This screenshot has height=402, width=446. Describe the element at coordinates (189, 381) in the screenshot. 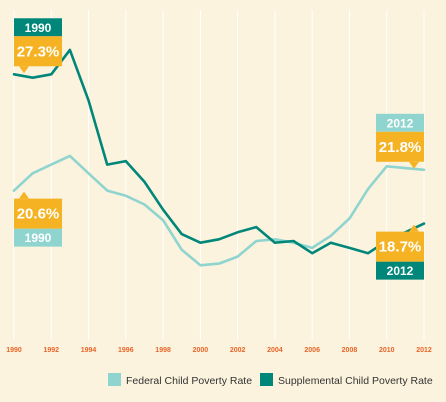

I see `legend-label: Federal Child Poverty Rate` at that location.